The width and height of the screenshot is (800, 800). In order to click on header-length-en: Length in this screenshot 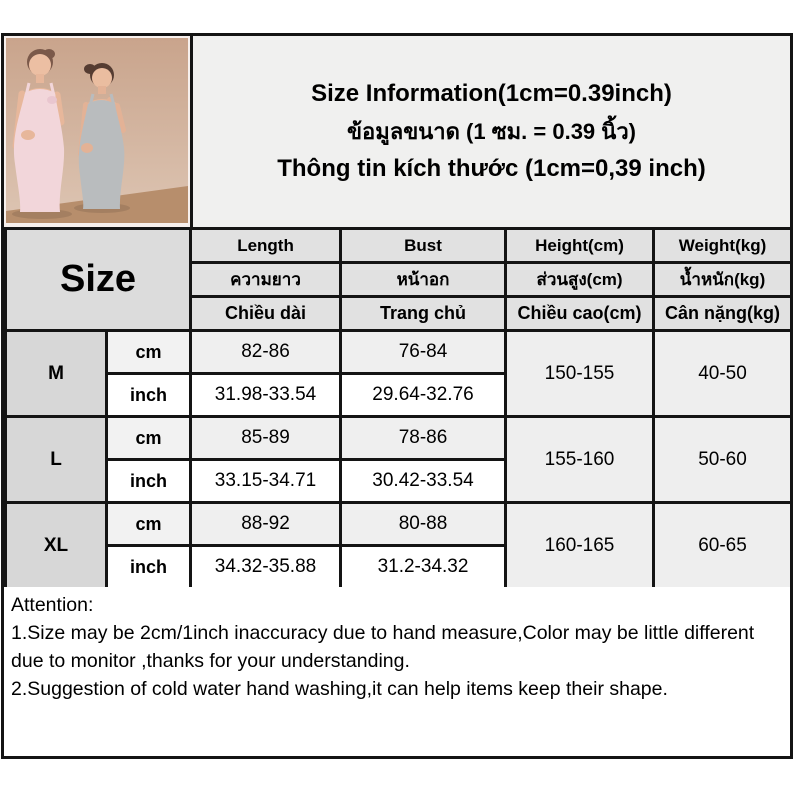, I will do `click(266, 245)`.